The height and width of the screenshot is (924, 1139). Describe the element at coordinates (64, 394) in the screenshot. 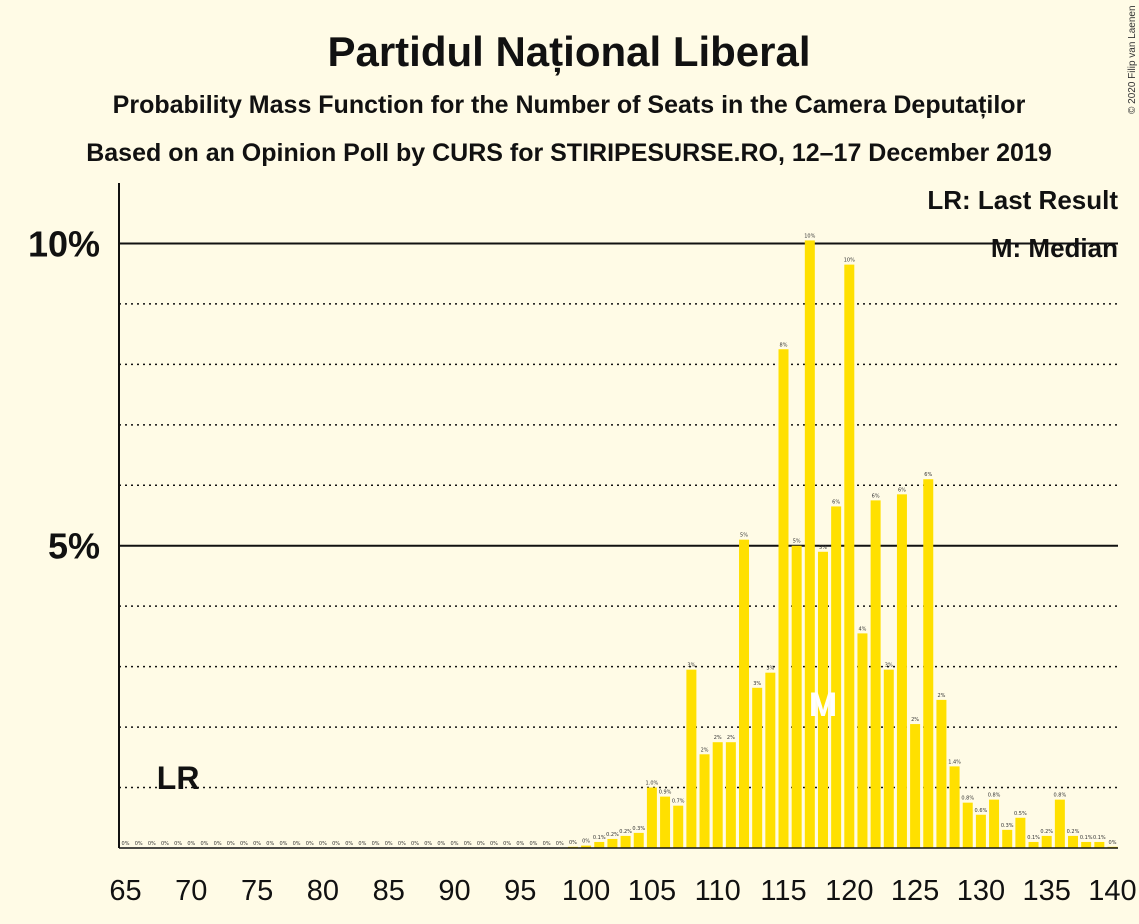

I see `y-tick-labels: 5% 10%` at that location.